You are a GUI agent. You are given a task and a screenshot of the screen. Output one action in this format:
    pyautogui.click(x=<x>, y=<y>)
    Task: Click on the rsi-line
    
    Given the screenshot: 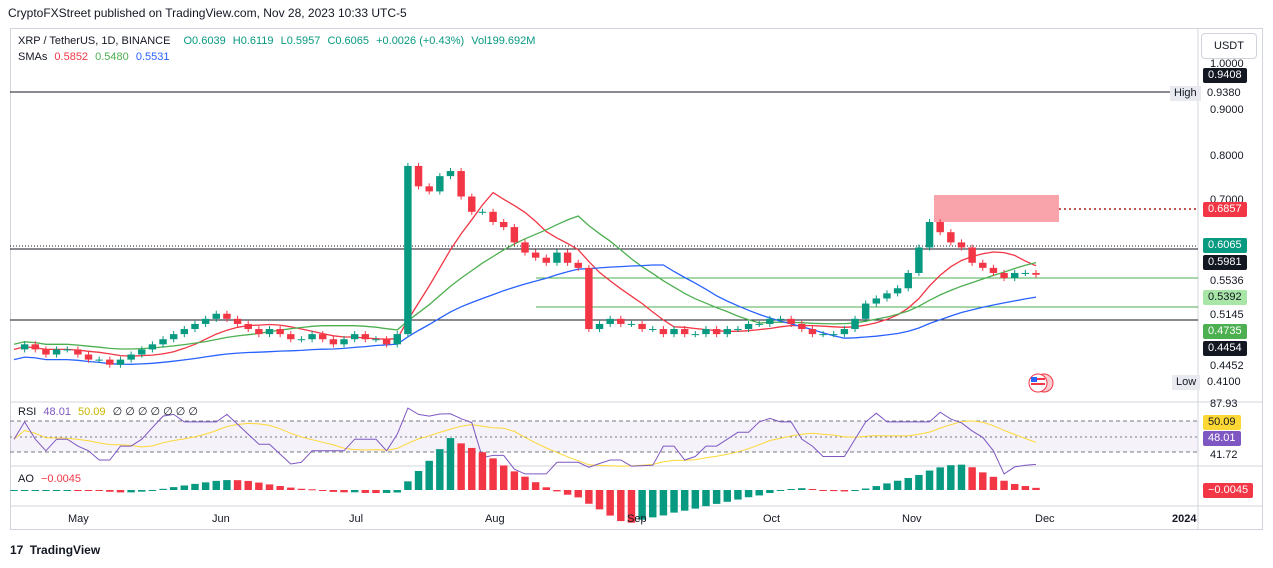 What is the action you would take?
    pyautogui.click(x=525, y=441)
    